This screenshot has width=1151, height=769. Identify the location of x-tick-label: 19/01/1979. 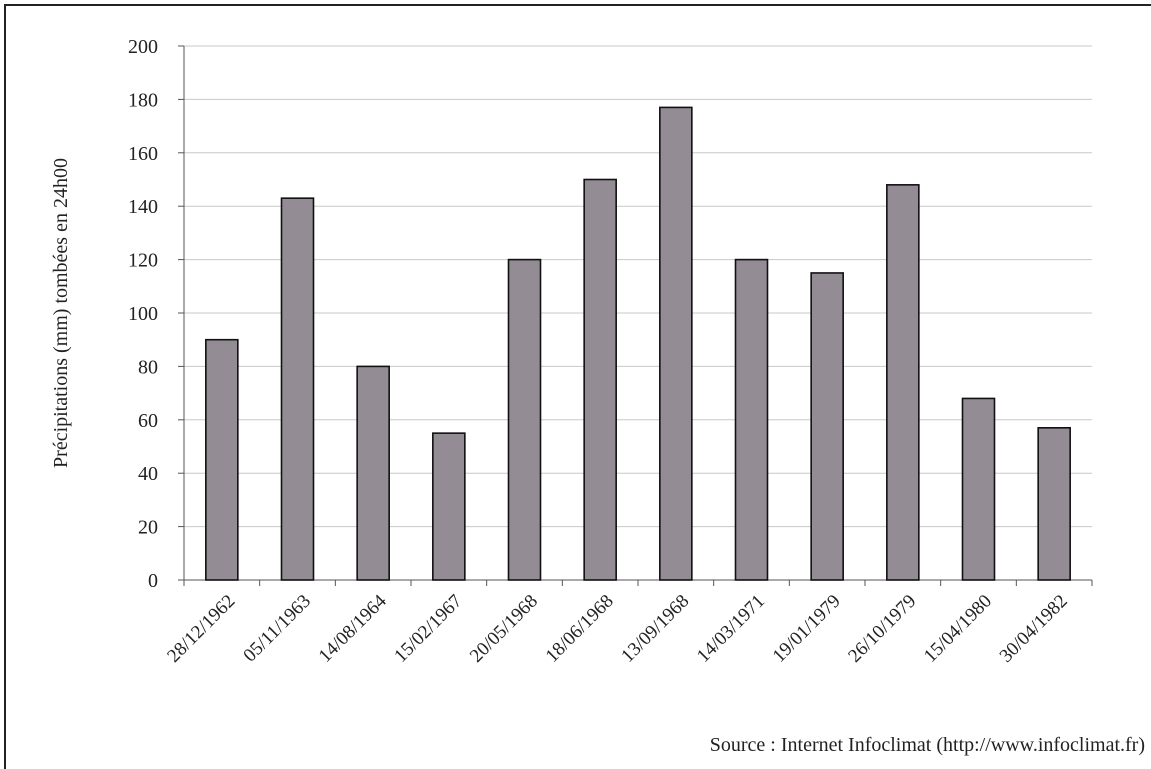
(807, 629).